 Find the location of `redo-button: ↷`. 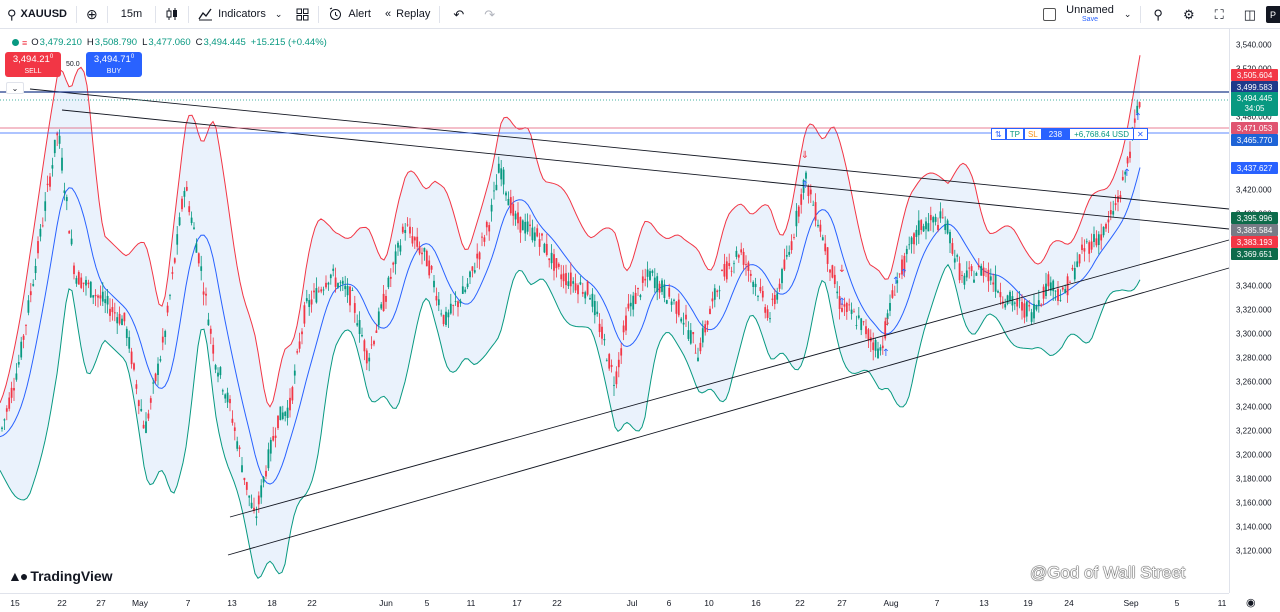

redo-button: ↷ is located at coordinates (489, 14).